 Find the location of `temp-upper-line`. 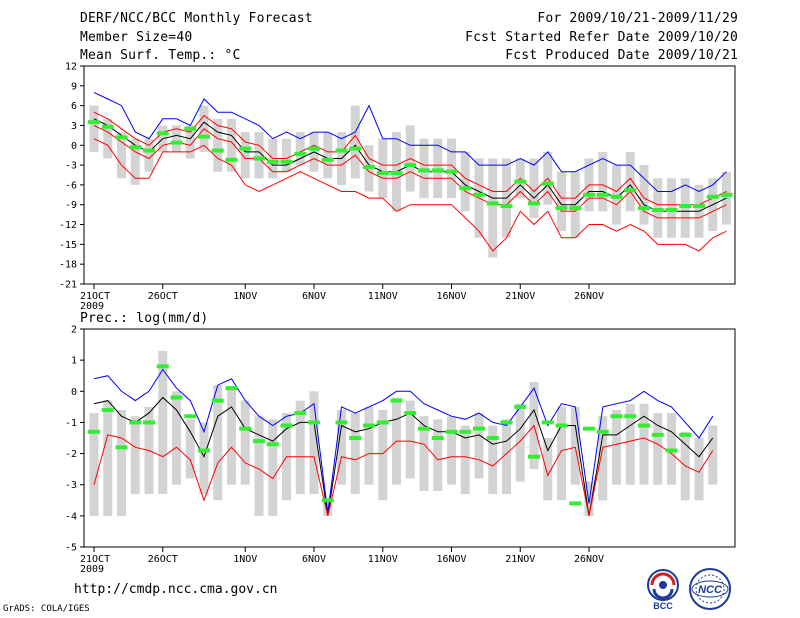

temp-upper-line is located at coordinates (410, 142).